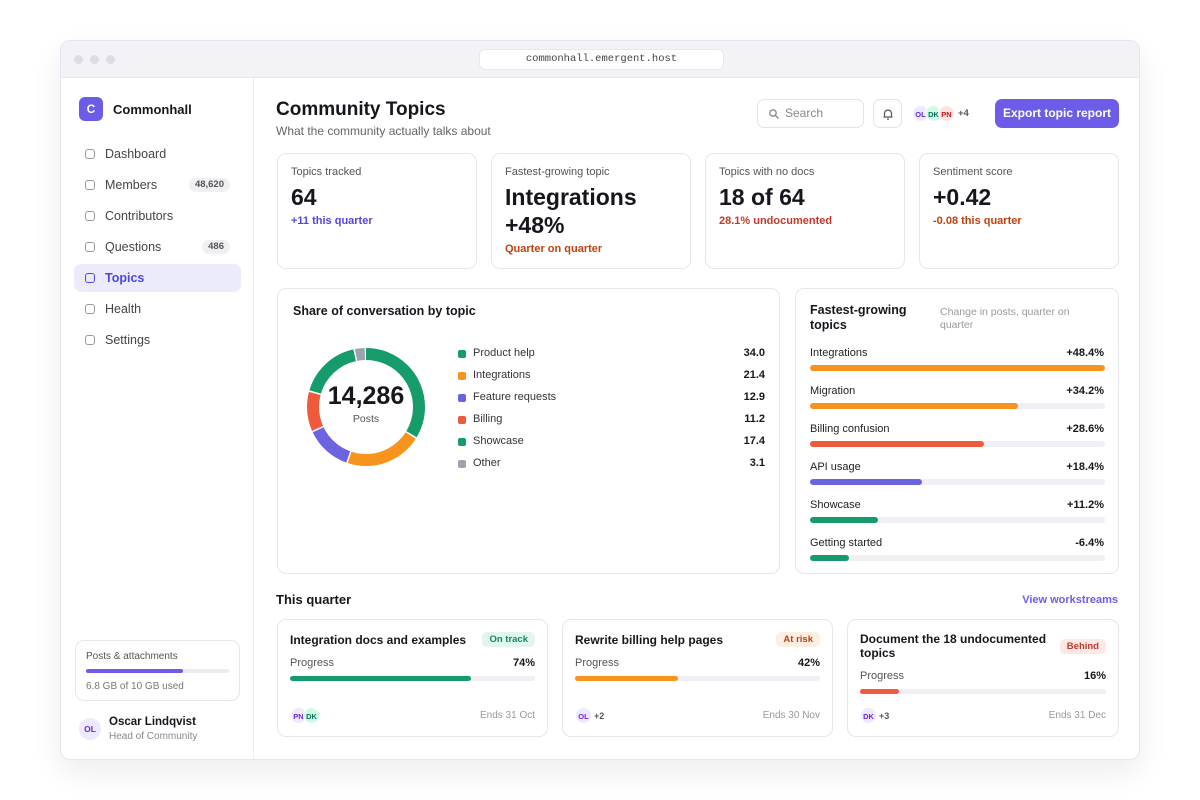 This screenshot has width=1200, height=800. I want to click on card-head: Integration docs and examples On track, so click(412, 639).